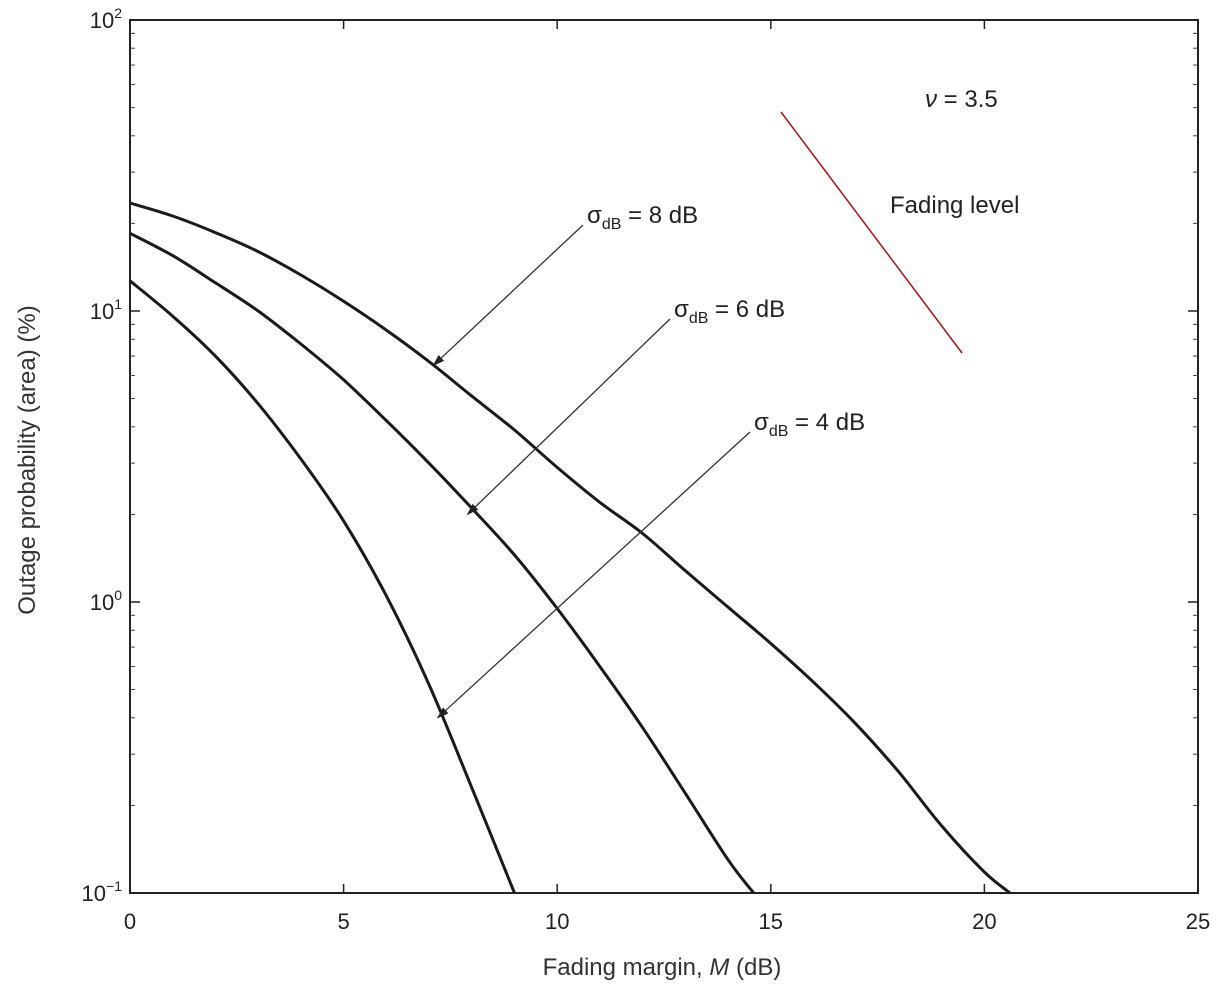 This screenshot has height=989, width=1221. Describe the element at coordinates (106, 19) in the screenshot. I see `y-tick-label: 10²` at that location.